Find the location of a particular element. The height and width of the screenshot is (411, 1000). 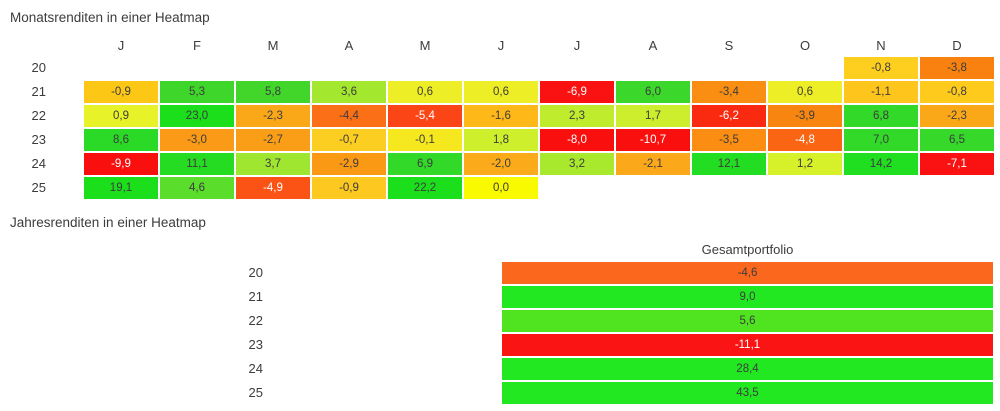

monthly-return-cell: -4,8 is located at coordinates (805, 140).